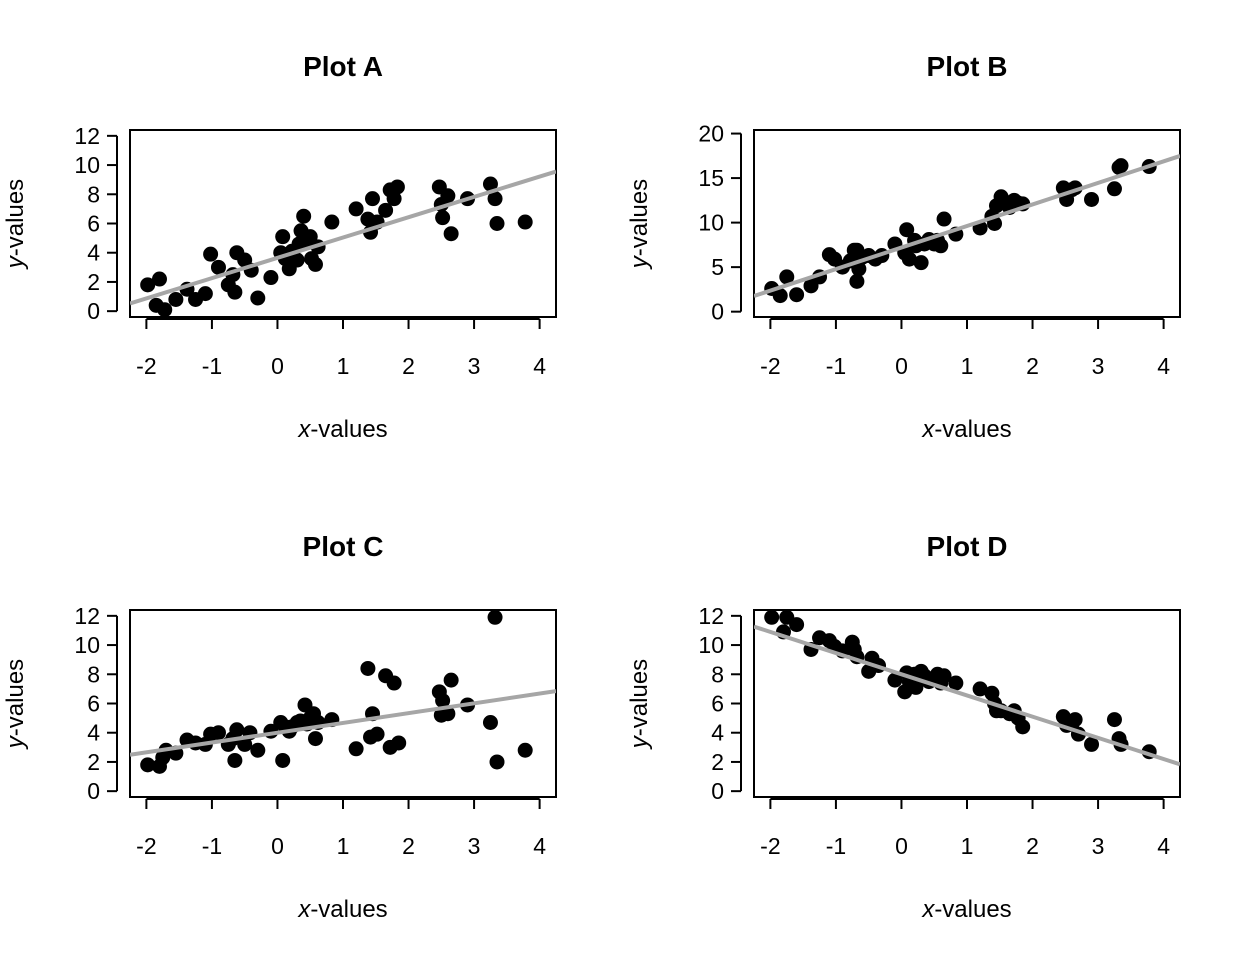 This screenshot has width=1248, height=965. I want to click on y-tick-label: 5, so click(717, 267).